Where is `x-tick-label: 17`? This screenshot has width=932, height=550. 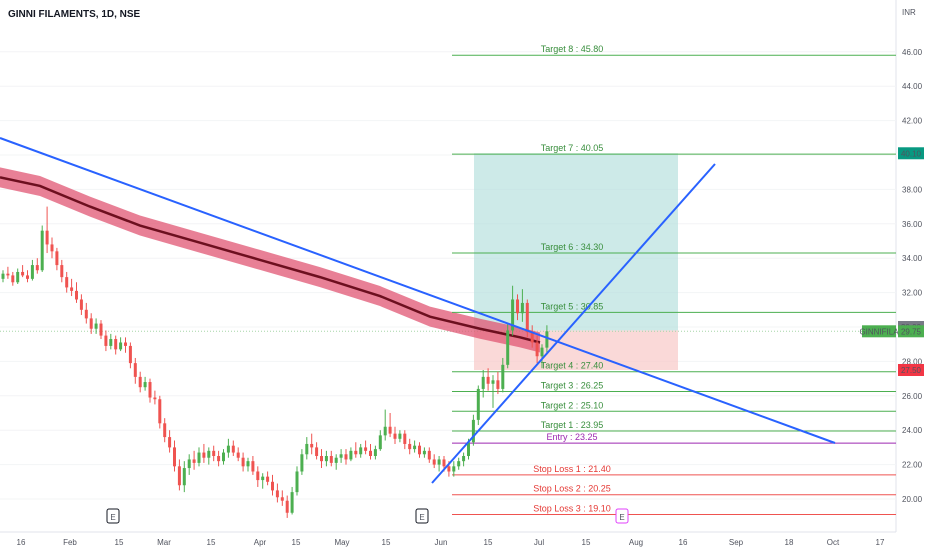
x-tick-label: 17 is located at coordinates (880, 542).